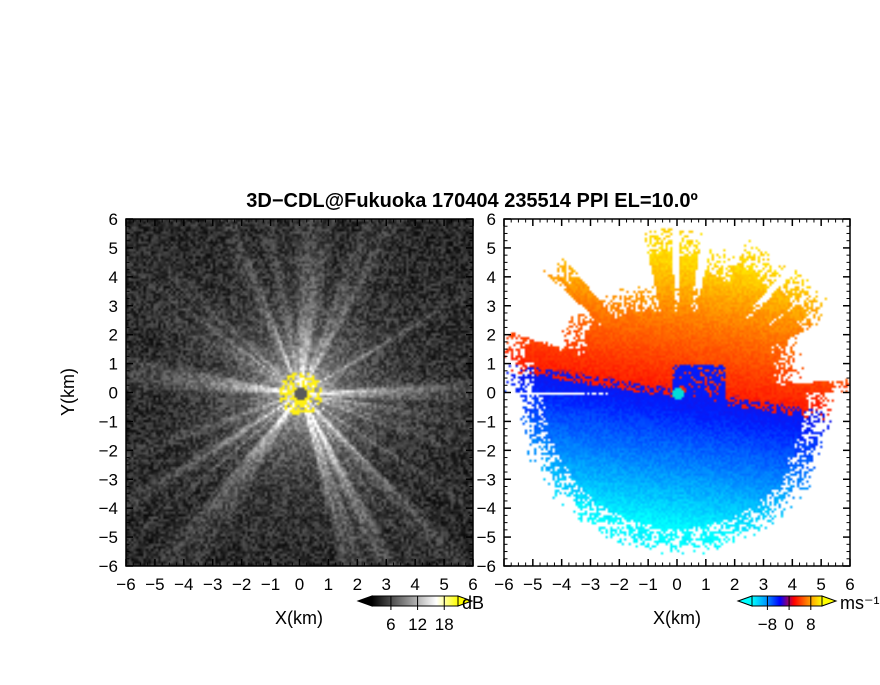 The height and width of the screenshot is (685, 880). I want to click on velocity-colorbar-tick-label: −8, so click(767, 624).